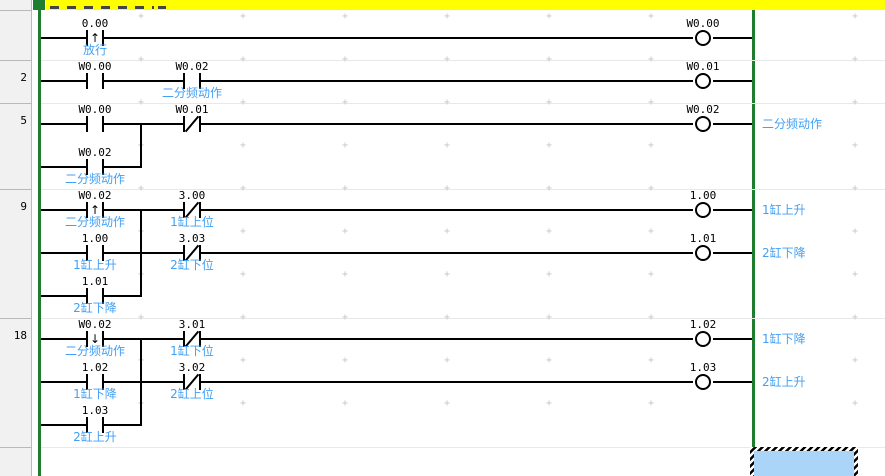 The height and width of the screenshot is (476, 885). I want to click on contact-falling-edge: ↓, so click(95, 339).